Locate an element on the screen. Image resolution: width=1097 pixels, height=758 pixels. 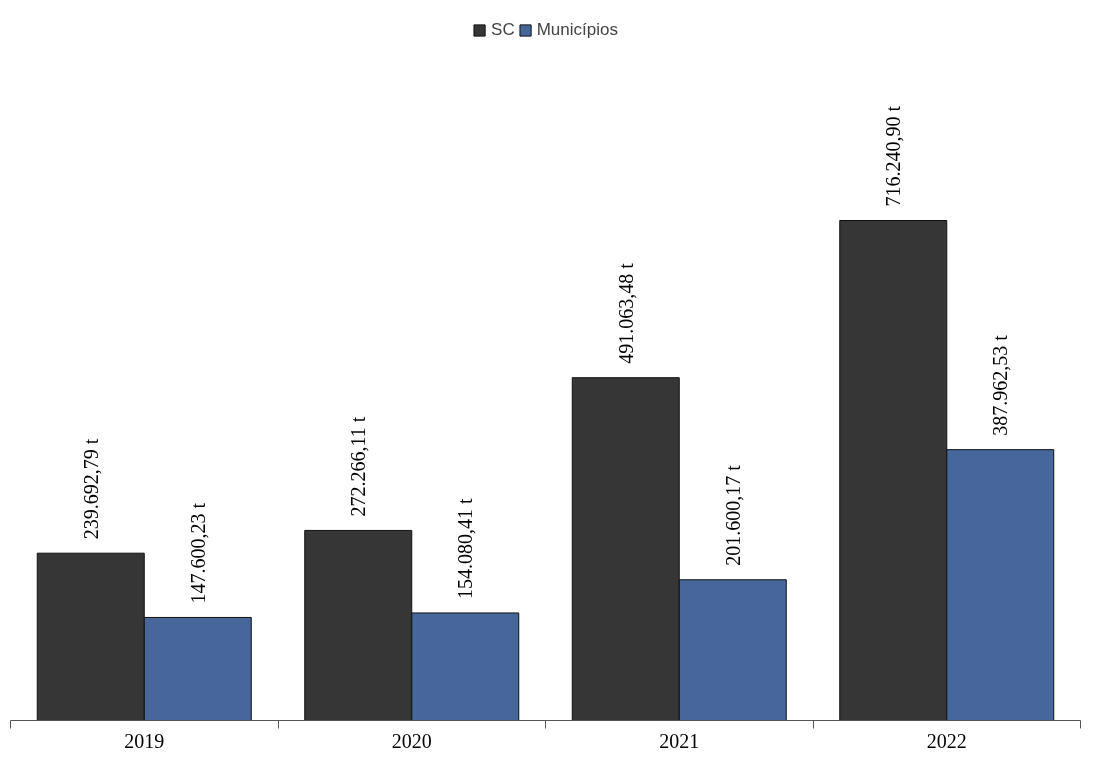
legend-label: SC is located at coordinates (503, 30).